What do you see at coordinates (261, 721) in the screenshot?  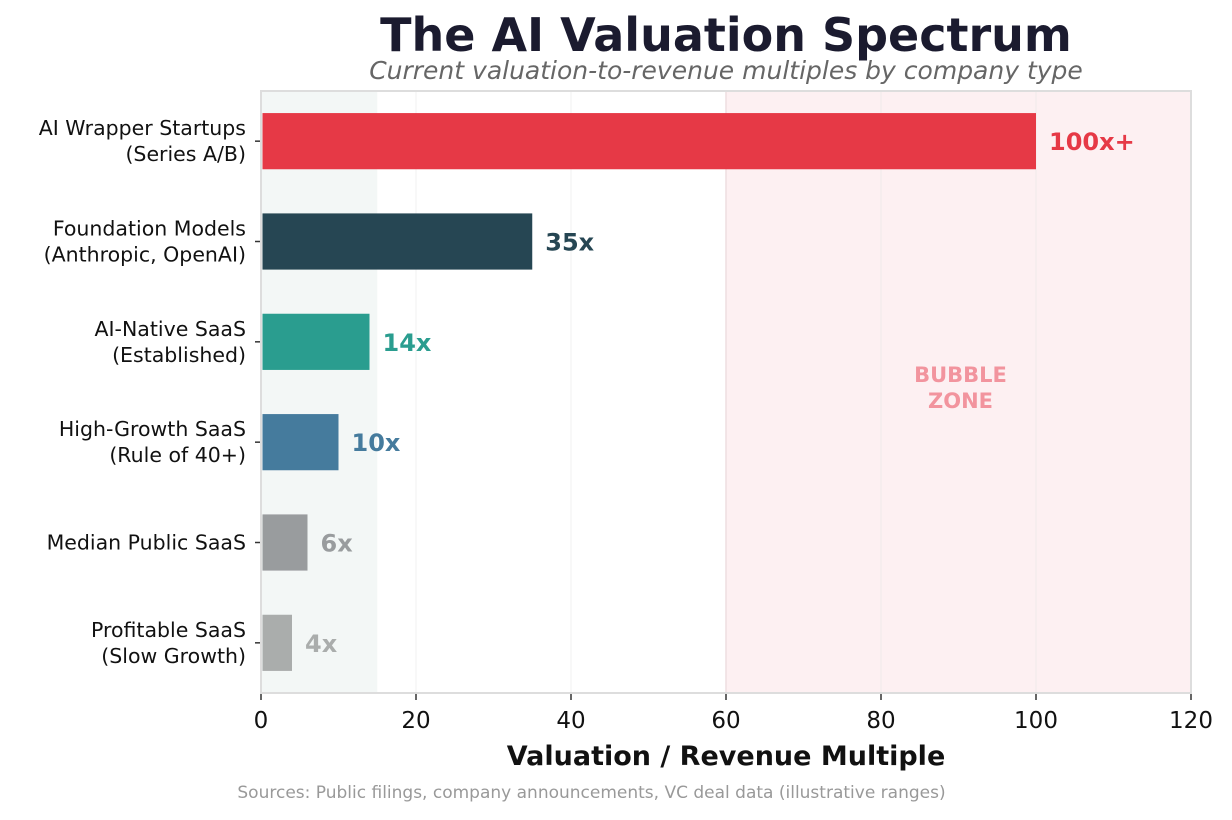 I see `x-tick-label: 0` at bounding box center [261, 721].